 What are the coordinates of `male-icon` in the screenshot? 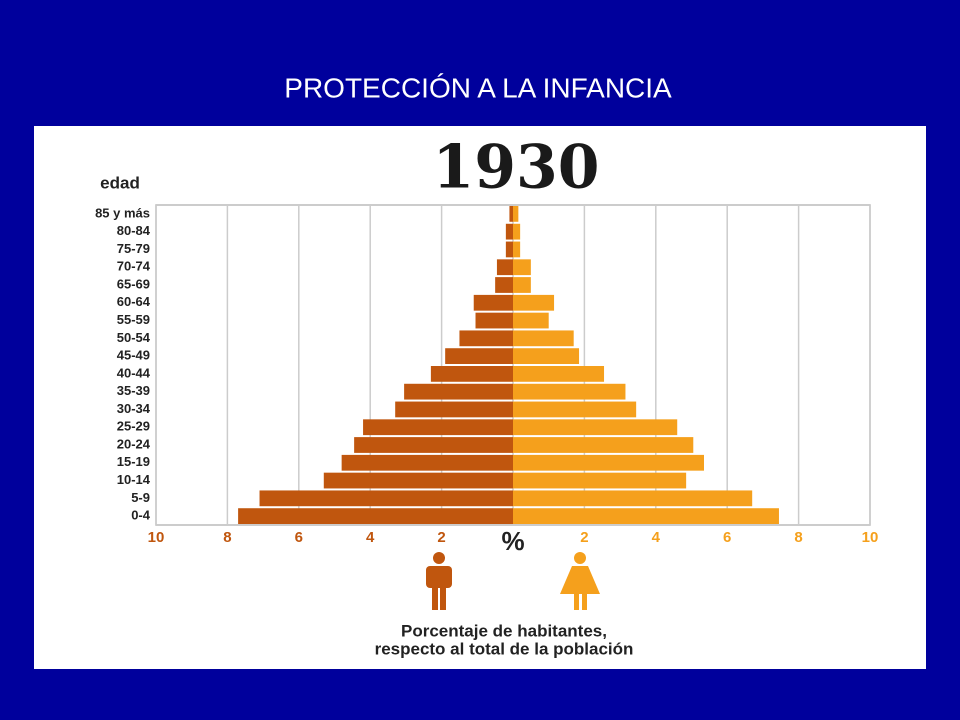 It's located at (439, 581).